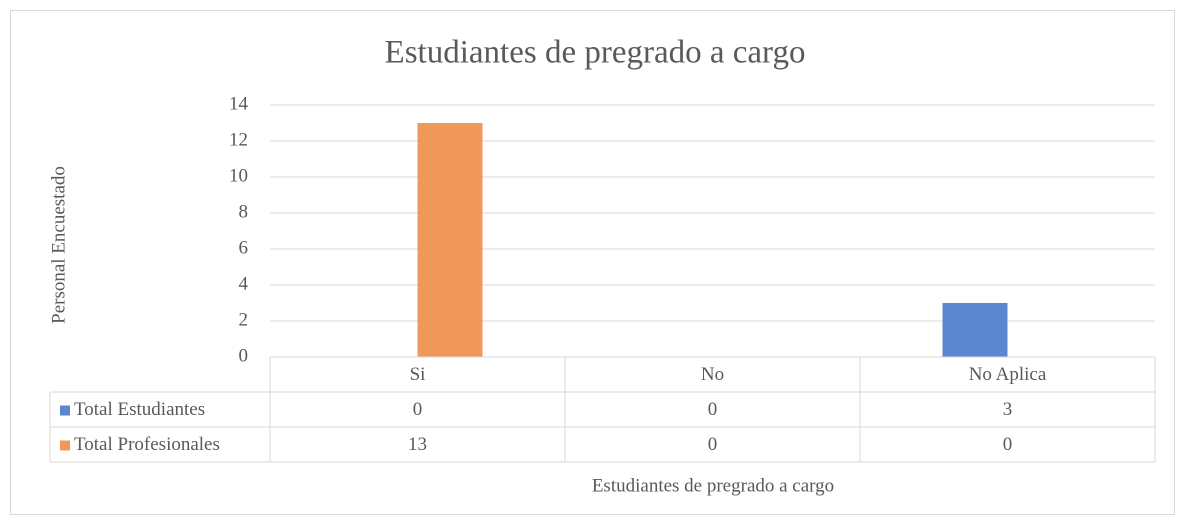 Image resolution: width=1185 pixels, height=530 pixels. I want to click on y-axis-label: Personal Encuestado, so click(58, 245).